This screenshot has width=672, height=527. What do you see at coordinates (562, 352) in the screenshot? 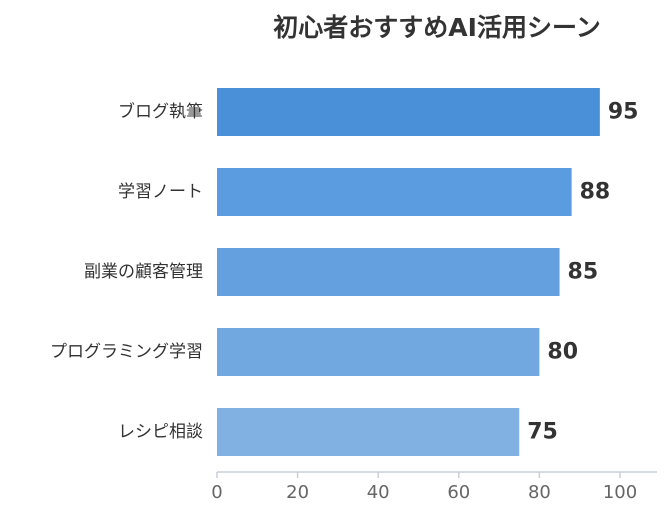
I see `value-label: 80` at bounding box center [562, 352].